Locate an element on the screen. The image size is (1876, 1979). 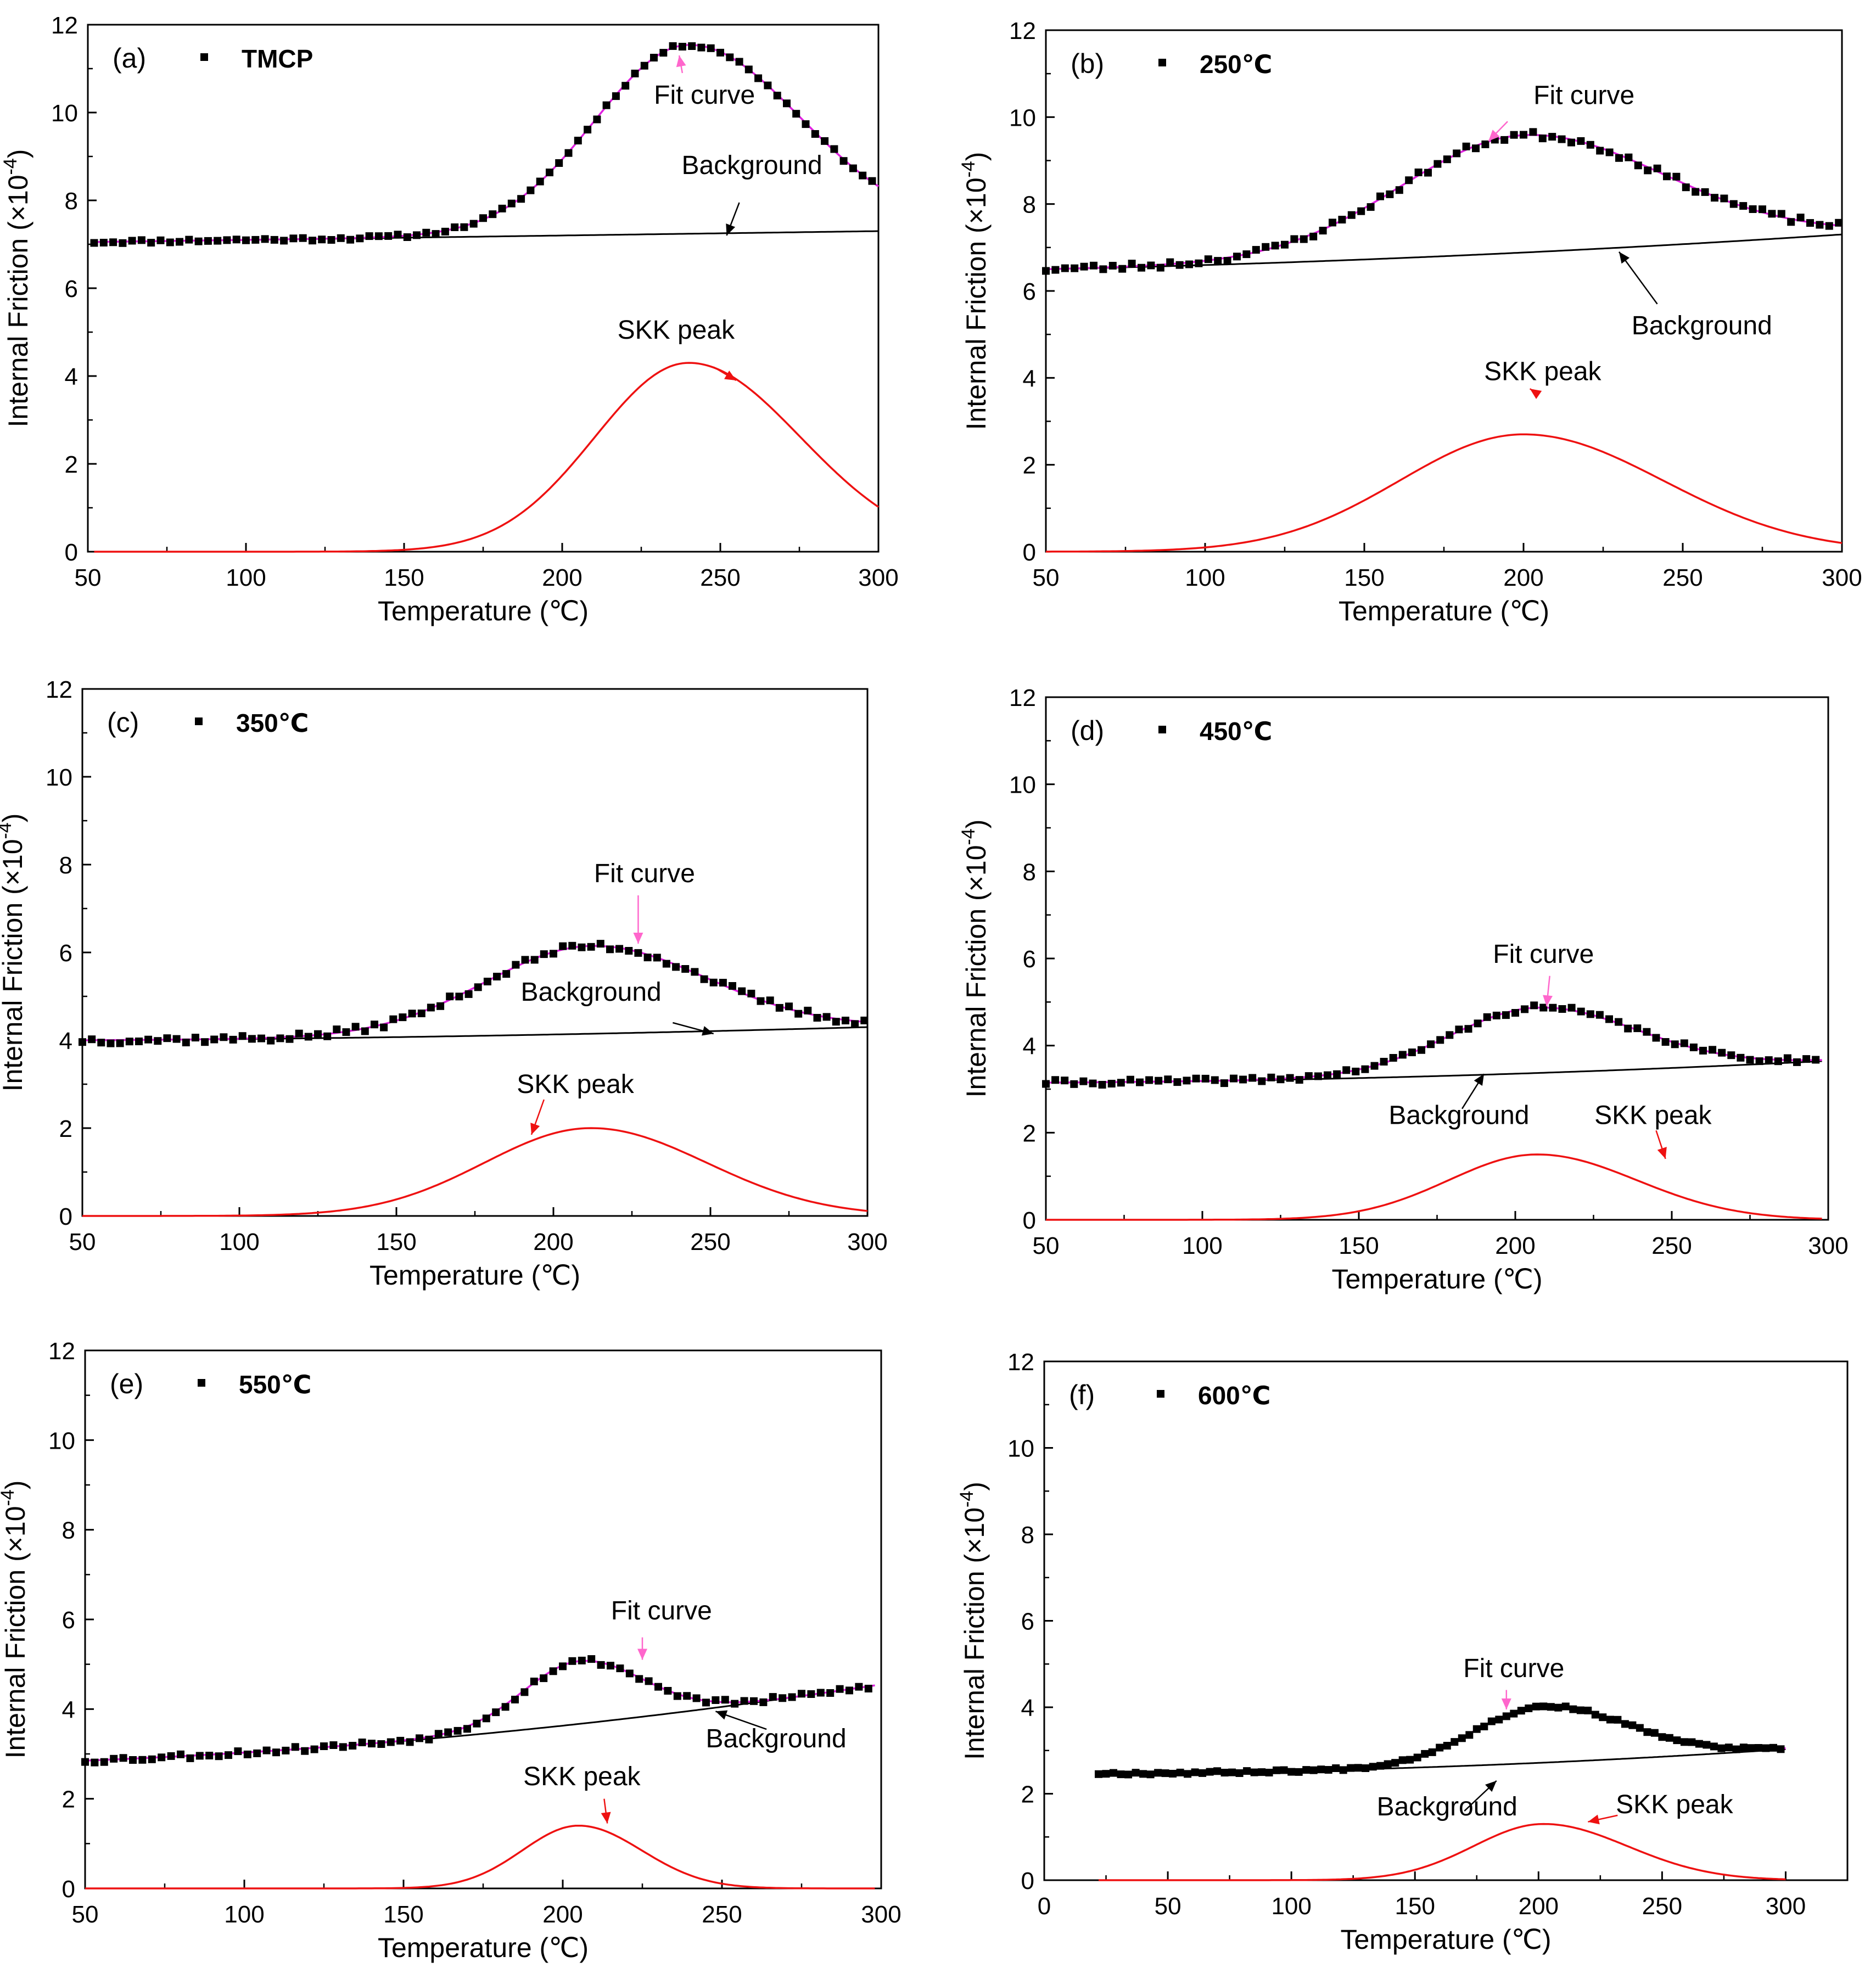
legend-label: 600℃ is located at coordinates (1234, 1396).